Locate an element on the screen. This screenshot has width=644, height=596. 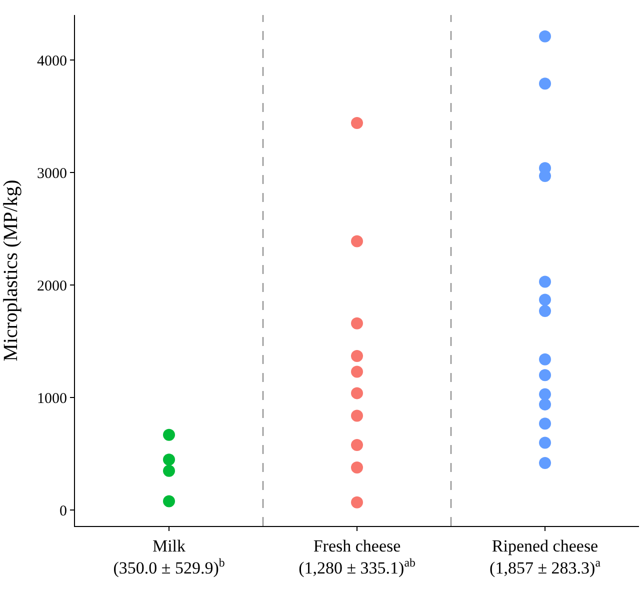
x-tick-label: Fresh cheese (1,280 ± 335.1)$^{ab}$ is located at coordinates (357, 557).